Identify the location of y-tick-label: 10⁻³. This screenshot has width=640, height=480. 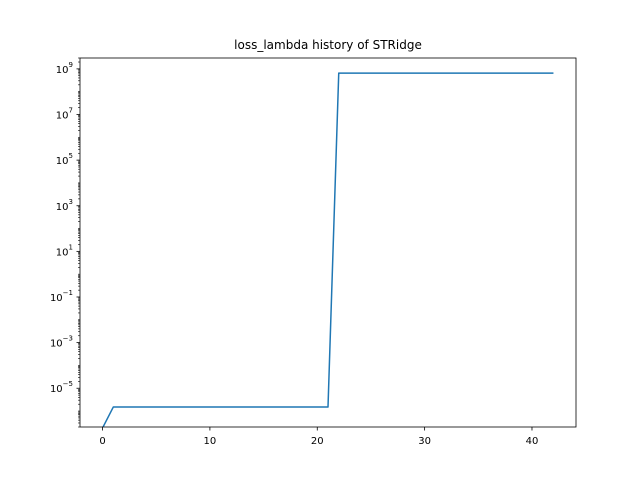
(61, 342).